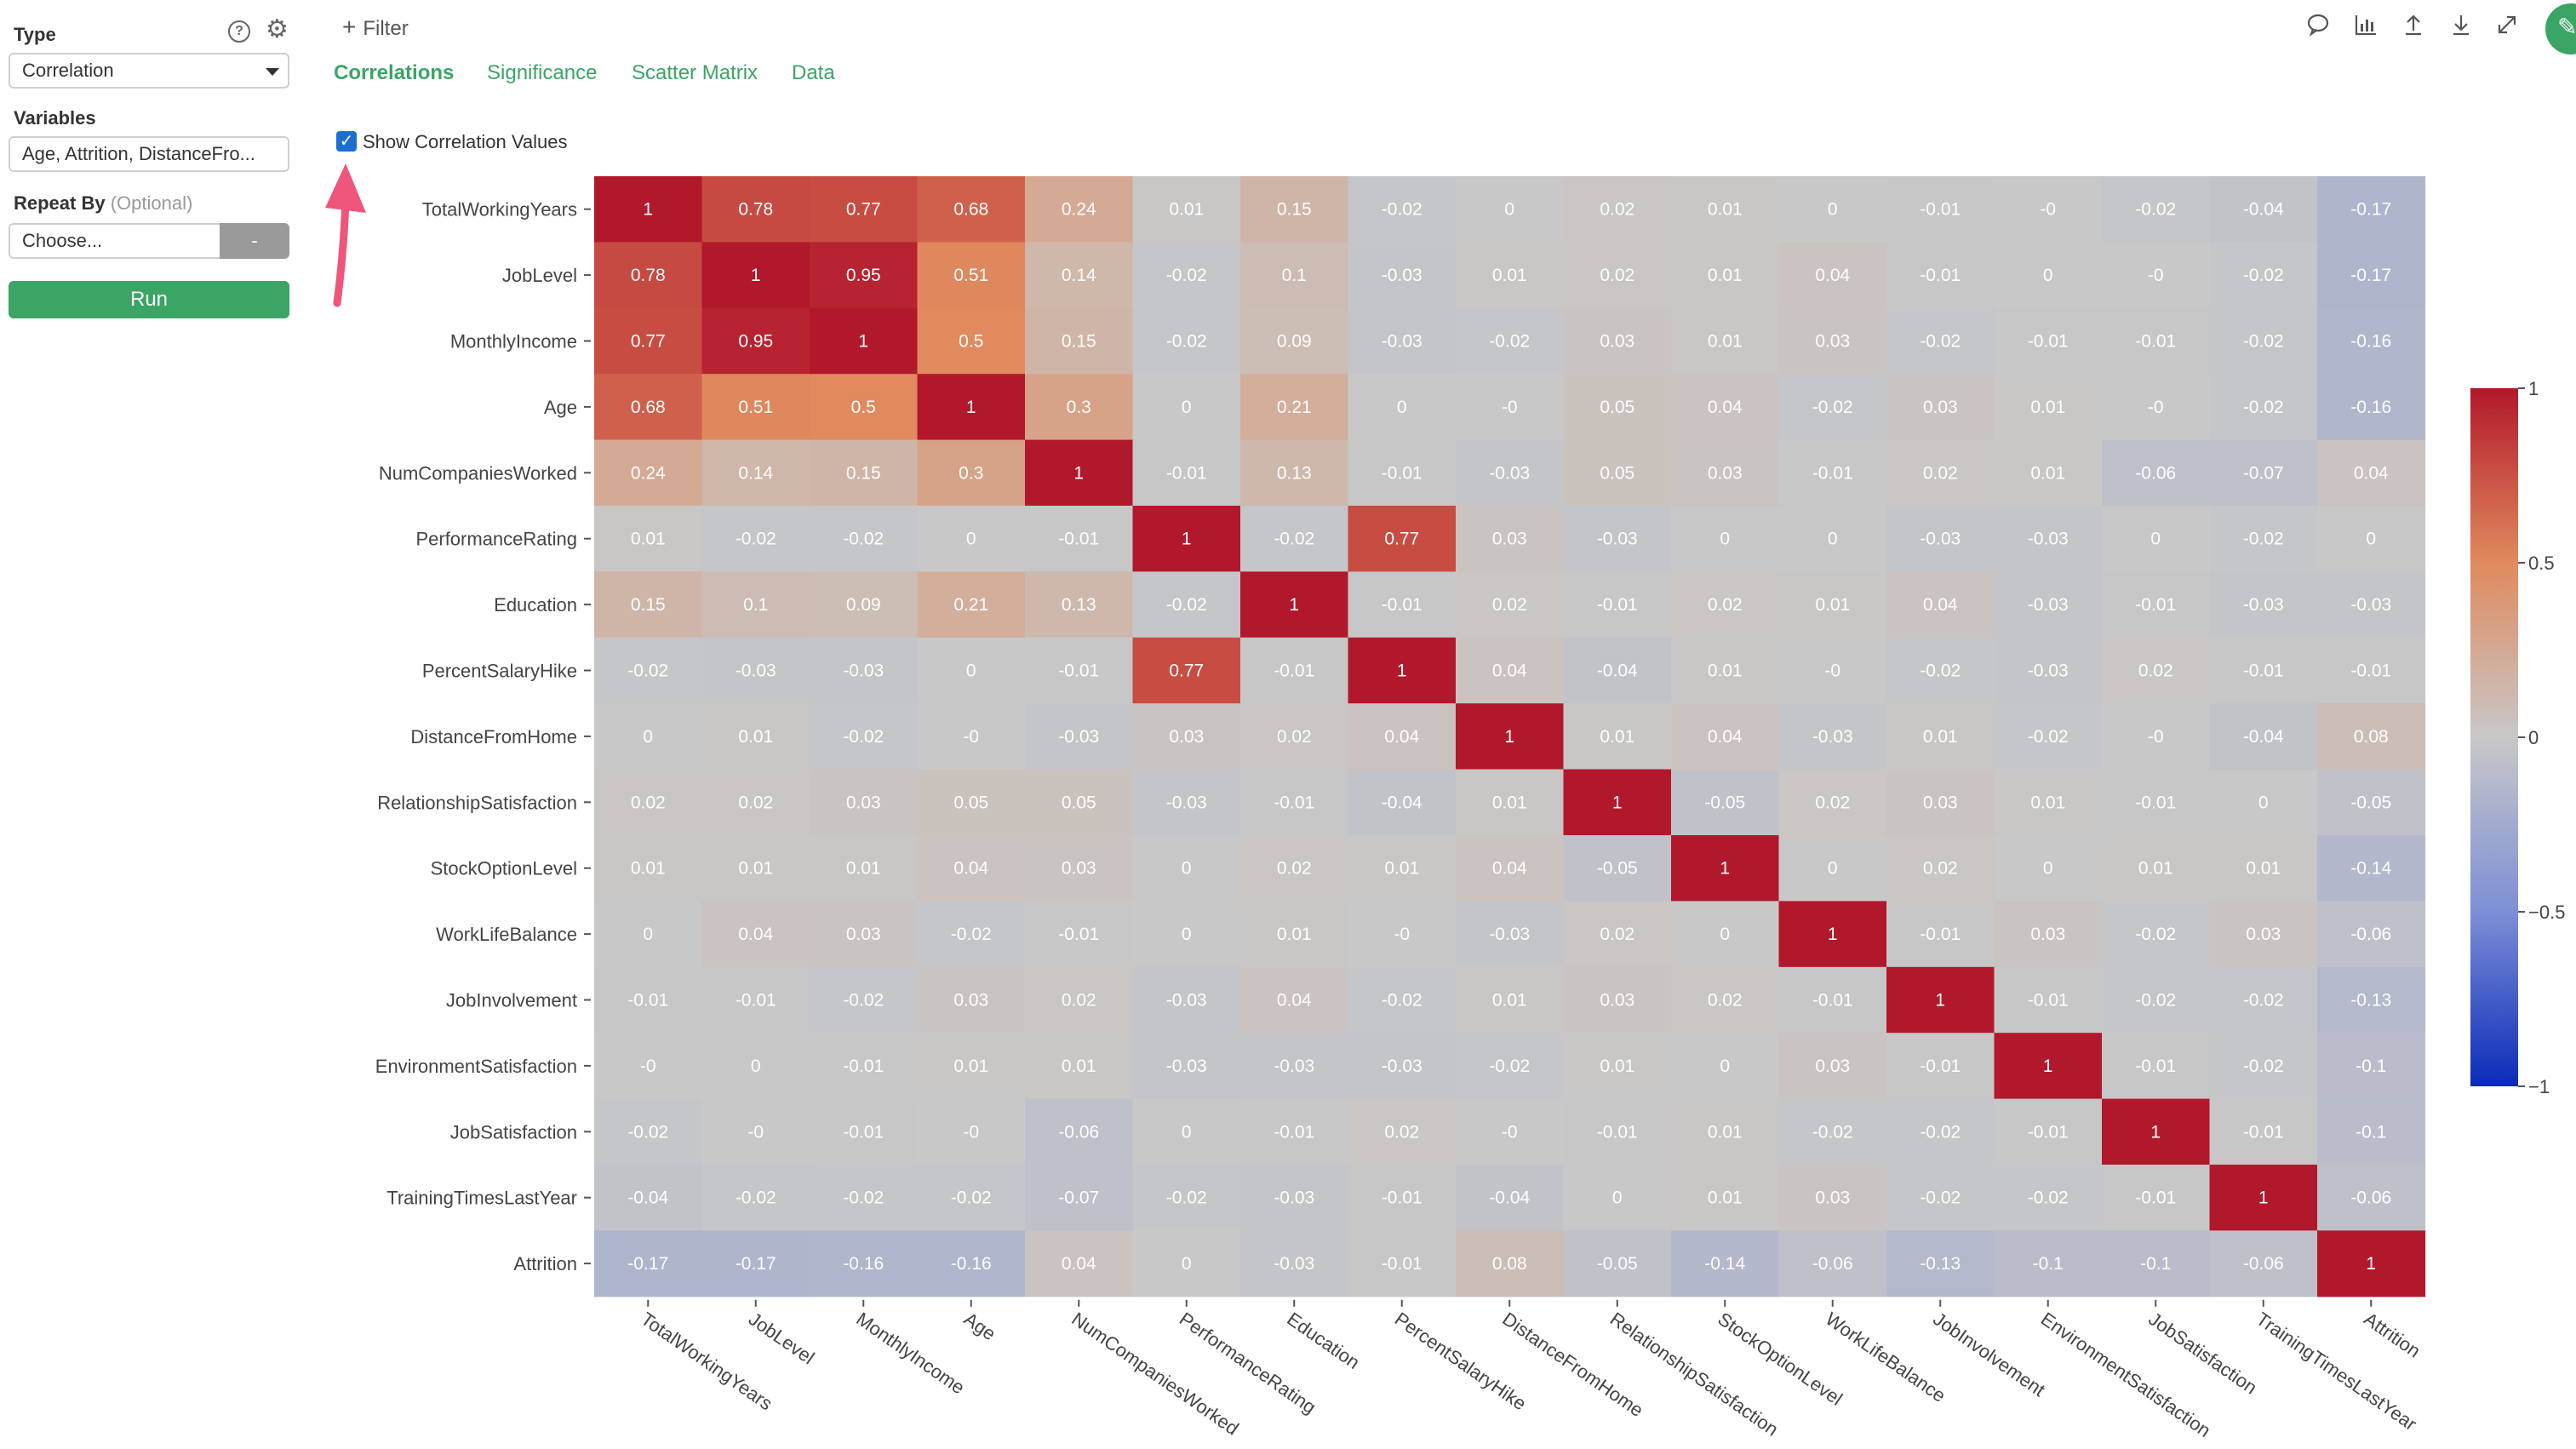  What do you see at coordinates (2371, 737) in the screenshot?
I see `heatmap-cell-value: 0.08` at bounding box center [2371, 737].